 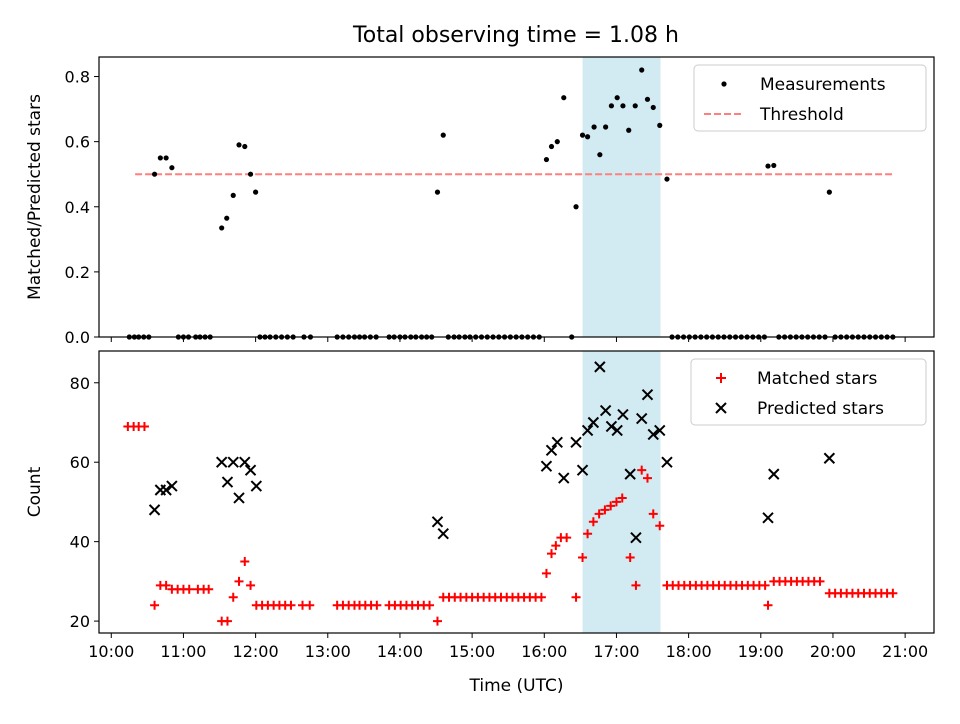 What do you see at coordinates (544, 651) in the screenshot?
I see `x-tick-label: 16:00` at bounding box center [544, 651].